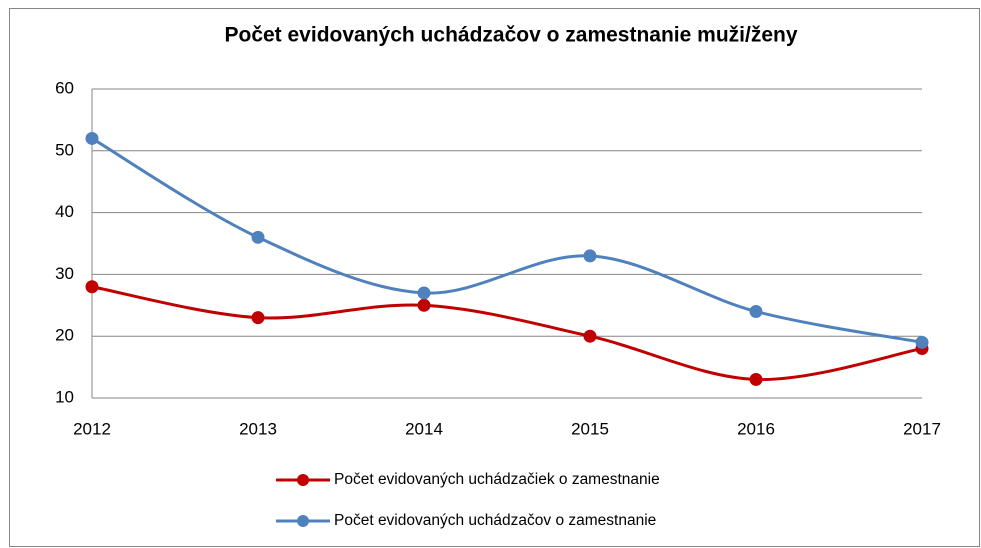 Image resolution: width=981 pixels, height=548 pixels. What do you see at coordinates (922, 428) in the screenshot?
I see `x-tick-label: 2017` at bounding box center [922, 428].